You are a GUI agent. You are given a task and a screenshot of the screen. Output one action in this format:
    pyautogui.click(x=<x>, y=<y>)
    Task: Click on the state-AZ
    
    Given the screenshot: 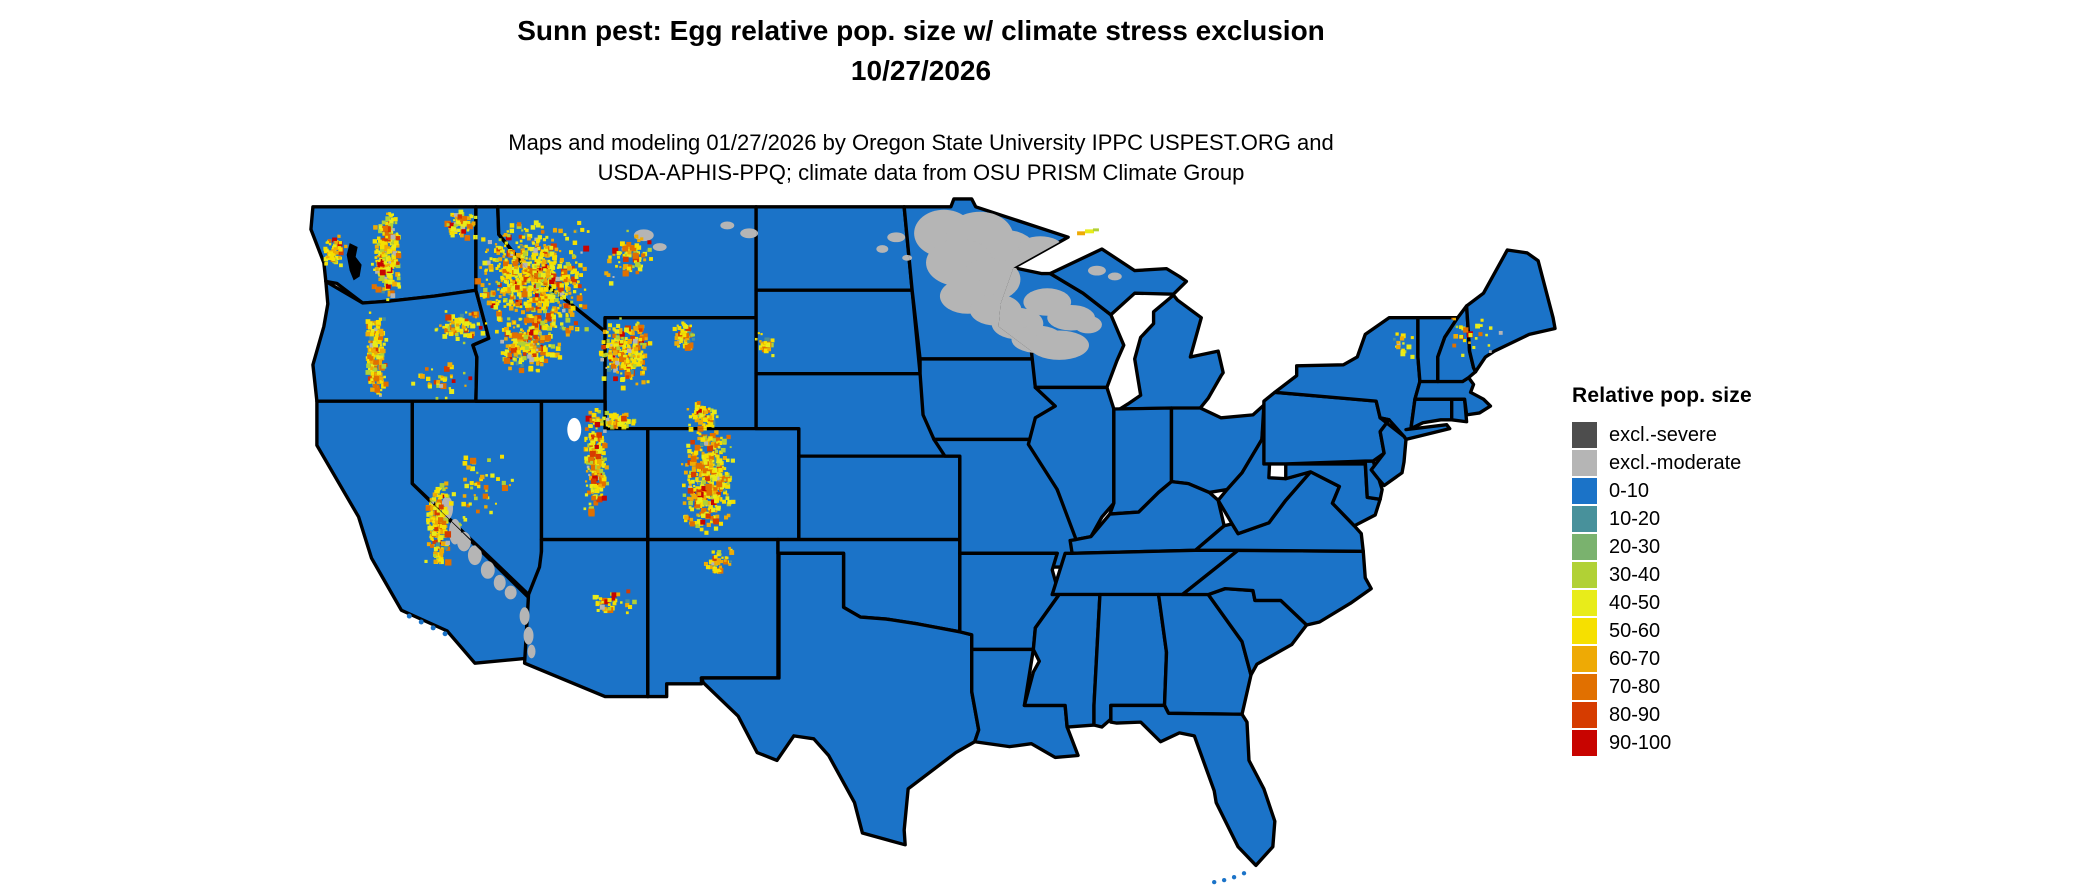 What is the action you would take?
    pyautogui.click(x=586, y=618)
    